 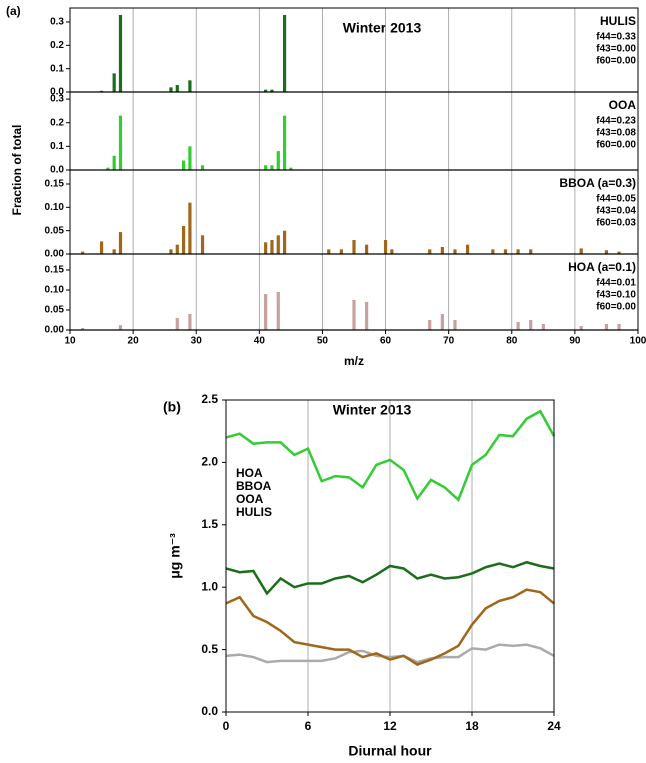 What do you see at coordinates (616, 211) in the screenshot?
I see `annotation: f43=0.04` at bounding box center [616, 211].